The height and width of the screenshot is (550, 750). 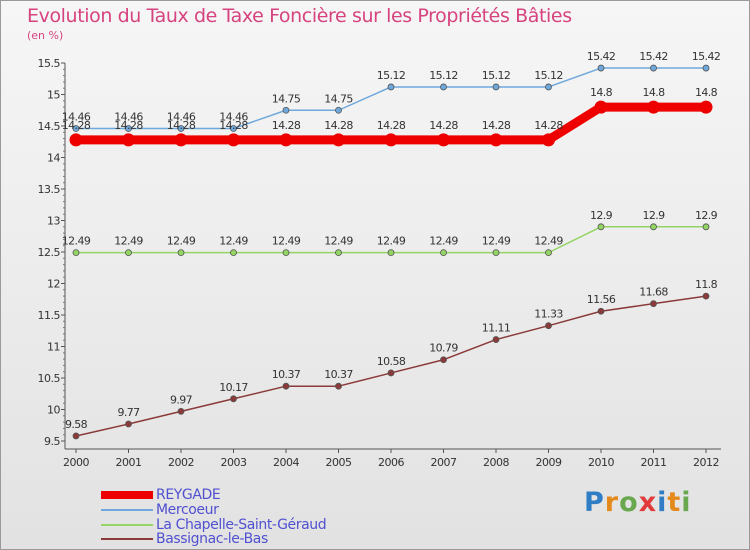 I want to click on x-tick-label: 2010, so click(x=601, y=462).